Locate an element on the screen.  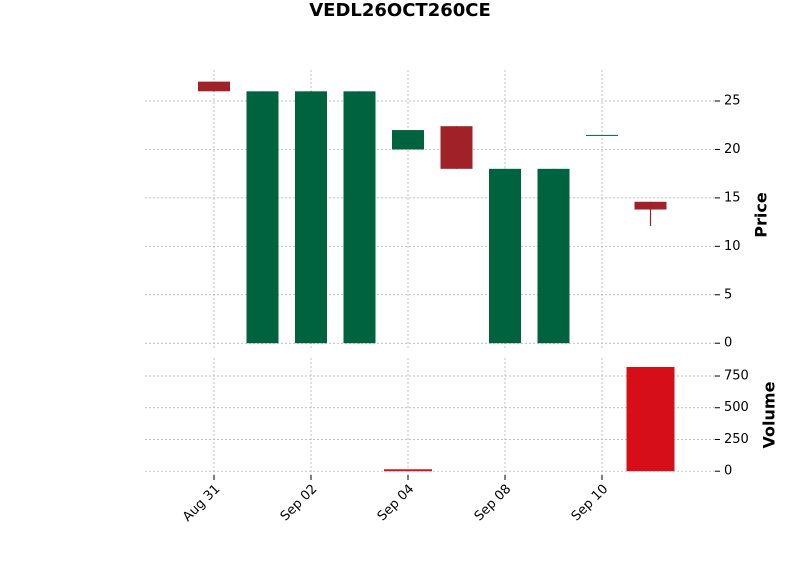
x-tick-label: Aug 31 is located at coordinates (201, 503).